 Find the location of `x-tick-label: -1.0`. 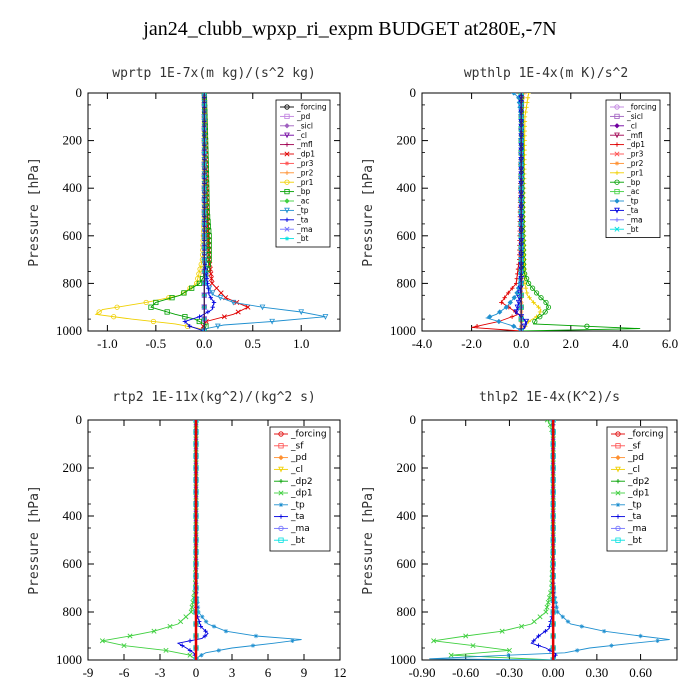

x-tick-label: -1.0 is located at coordinates (107, 343).